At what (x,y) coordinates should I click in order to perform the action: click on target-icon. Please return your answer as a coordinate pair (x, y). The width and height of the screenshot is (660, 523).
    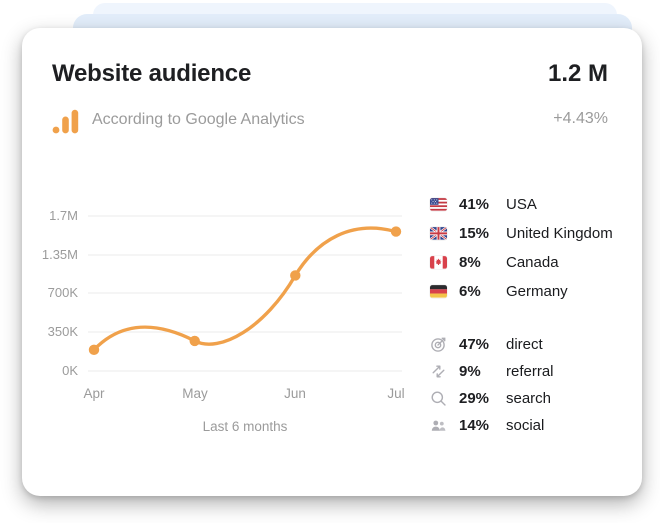
    Looking at the image, I should click on (440, 344).